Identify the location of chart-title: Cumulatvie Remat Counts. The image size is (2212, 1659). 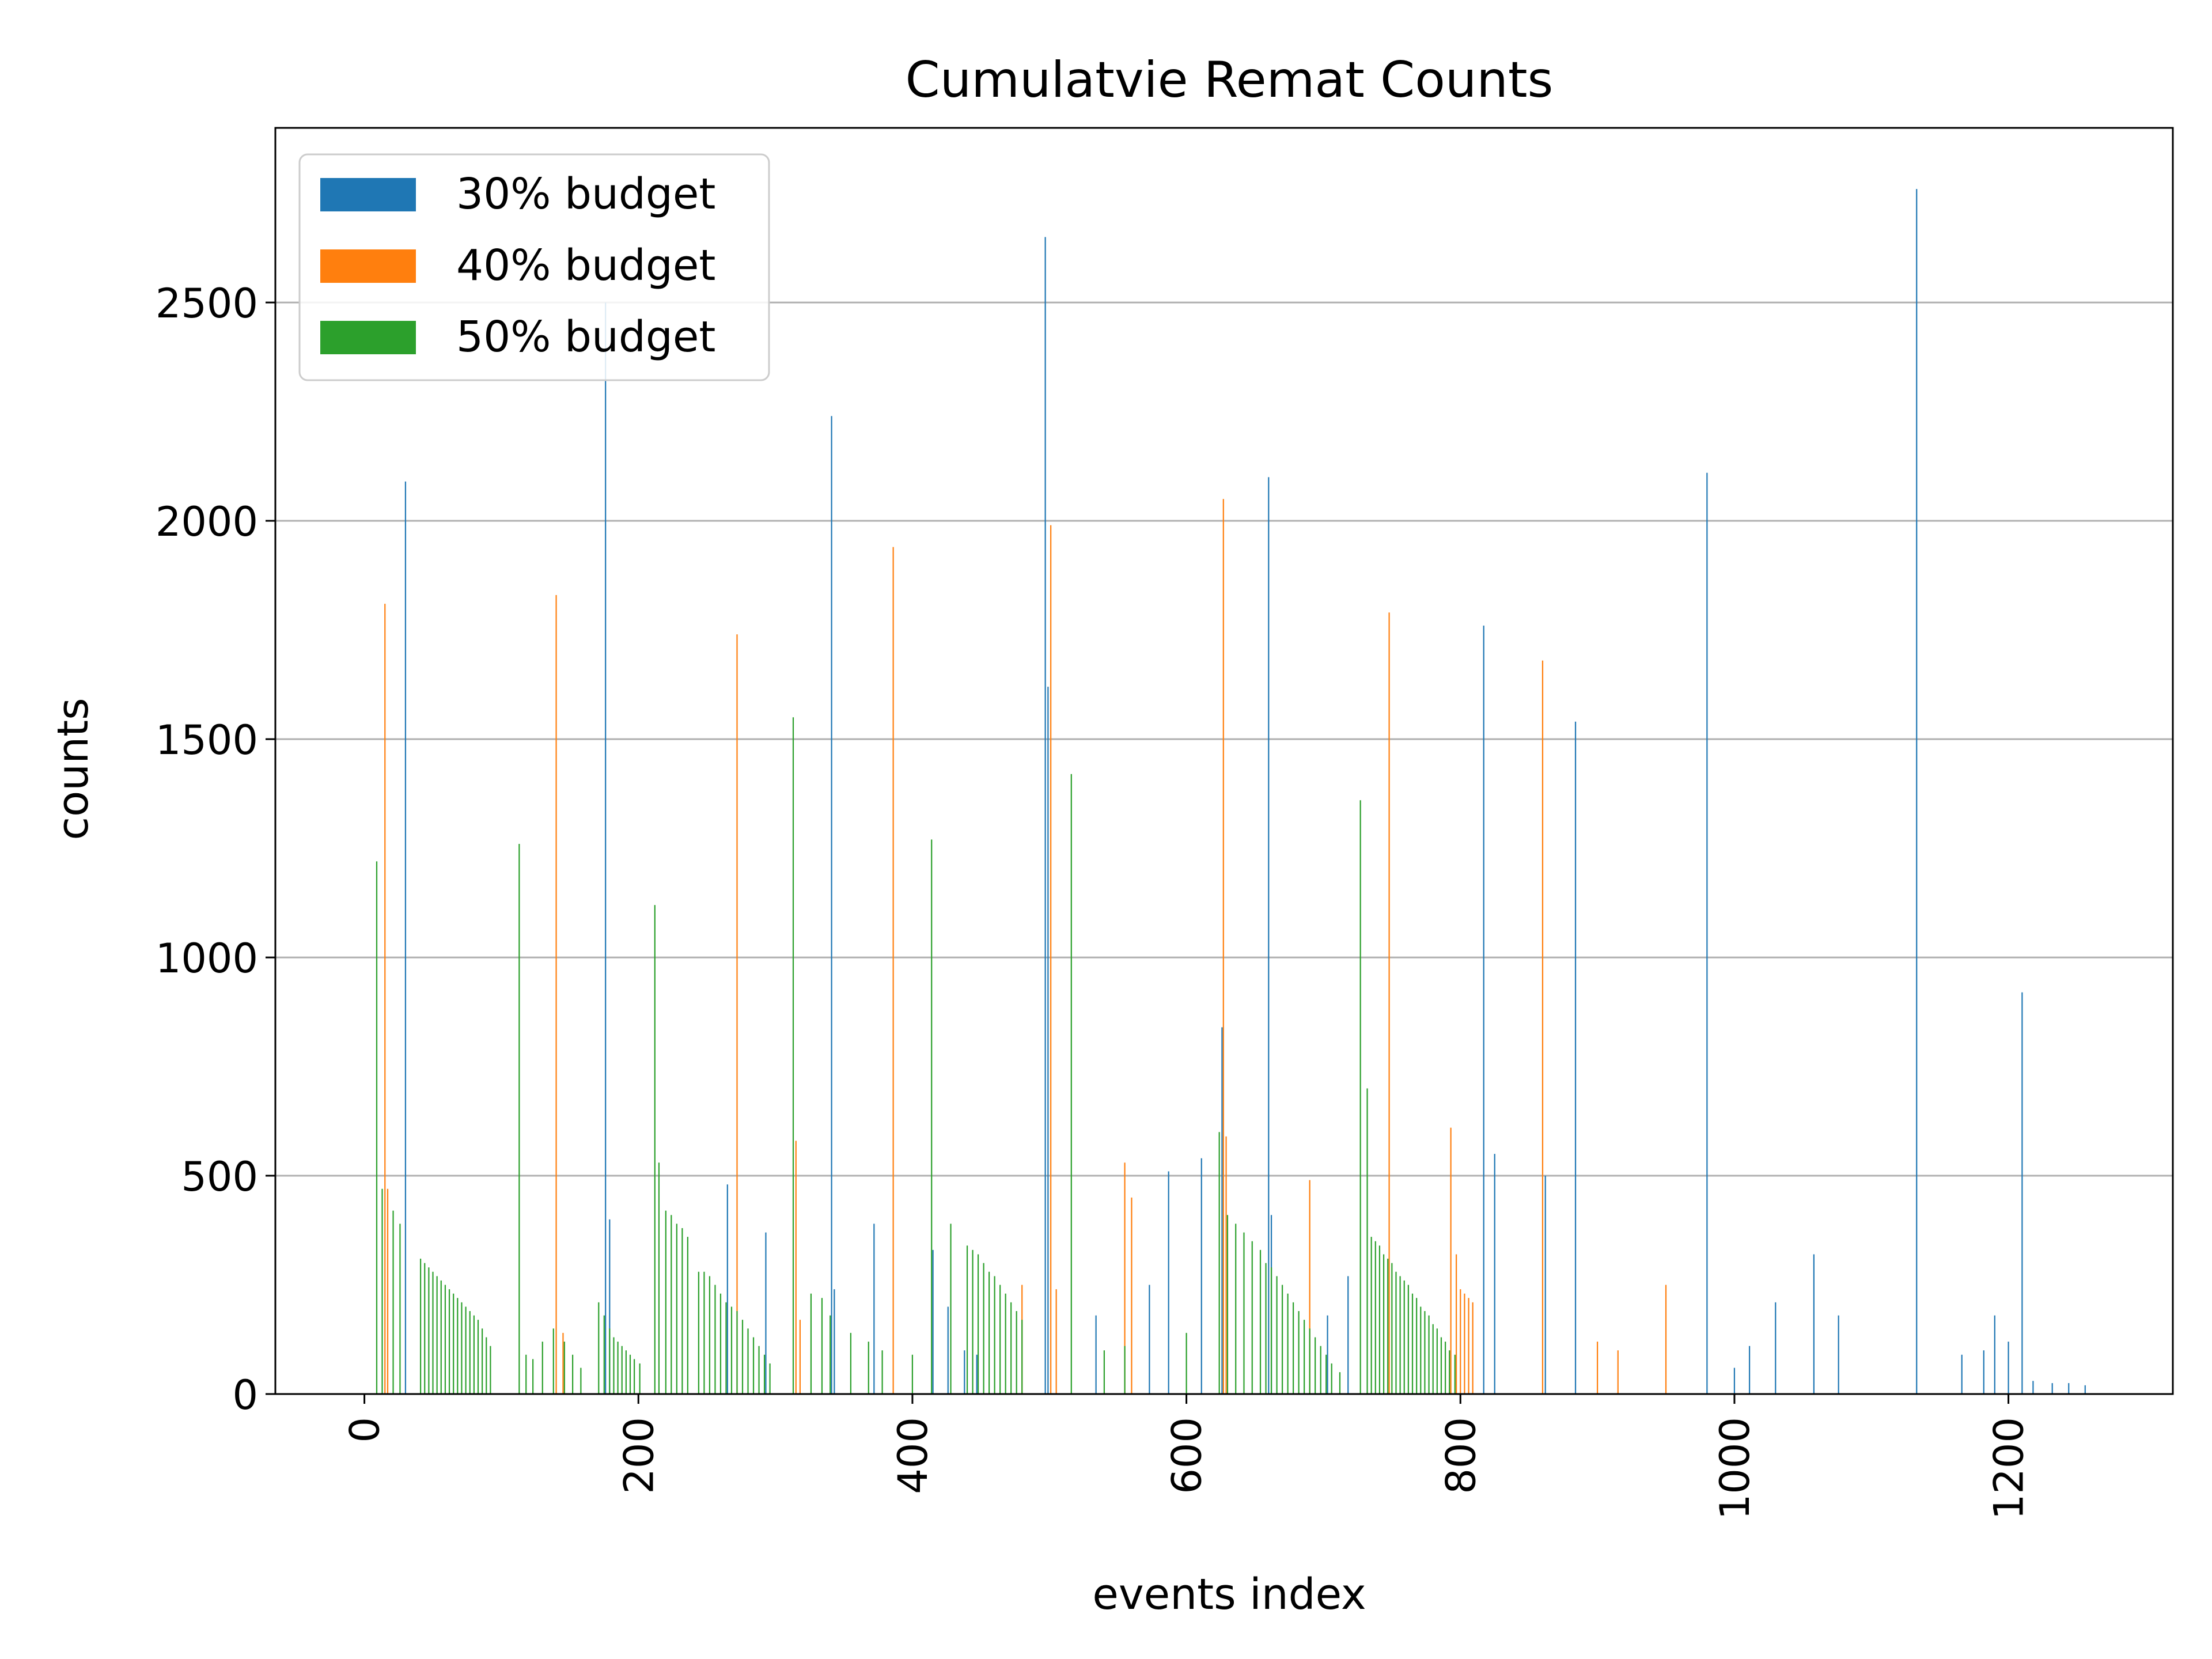
(1230, 80).